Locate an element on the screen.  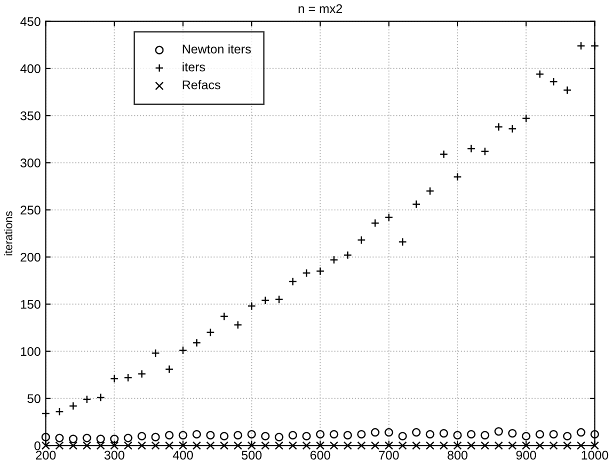
x-tick-label: 600 is located at coordinates (320, 455).